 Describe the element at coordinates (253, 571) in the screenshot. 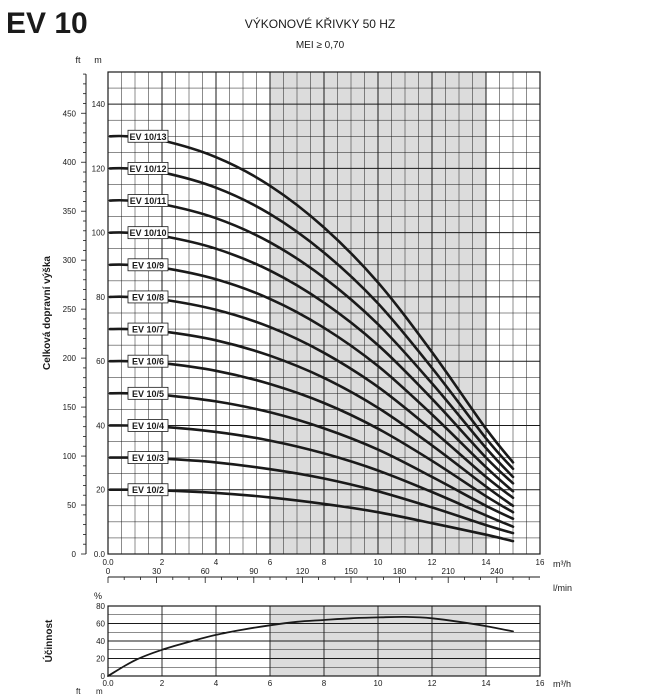

I see `lmin-tick-label: 90` at that location.